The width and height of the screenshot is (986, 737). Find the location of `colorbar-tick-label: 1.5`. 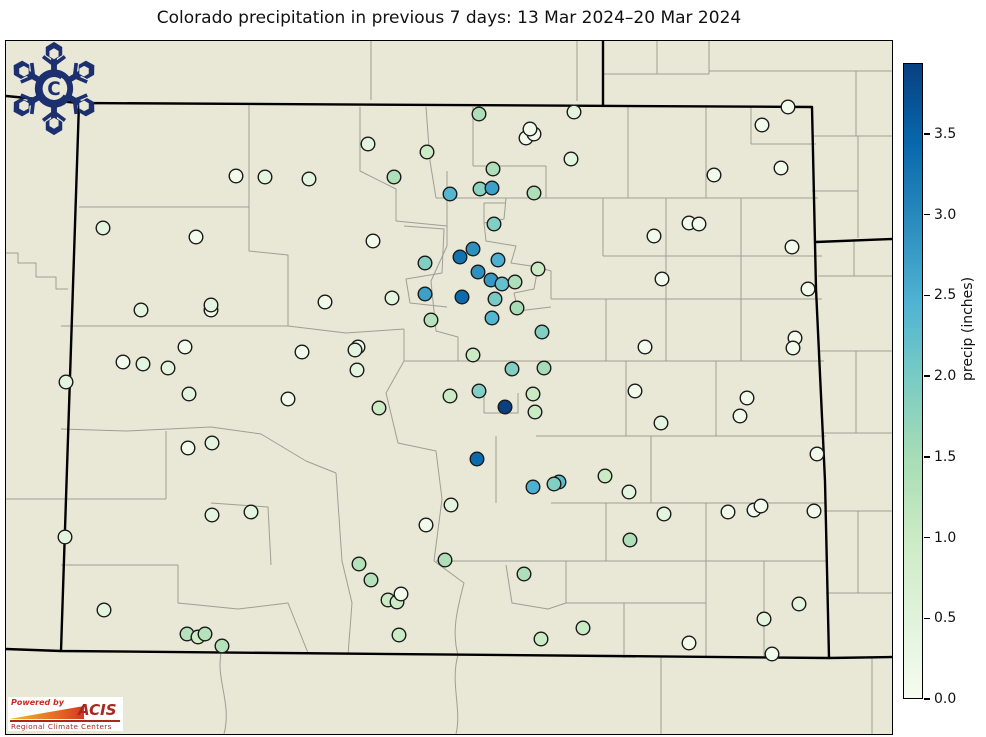

colorbar-tick-label: 1.5 is located at coordinates (945, 456).